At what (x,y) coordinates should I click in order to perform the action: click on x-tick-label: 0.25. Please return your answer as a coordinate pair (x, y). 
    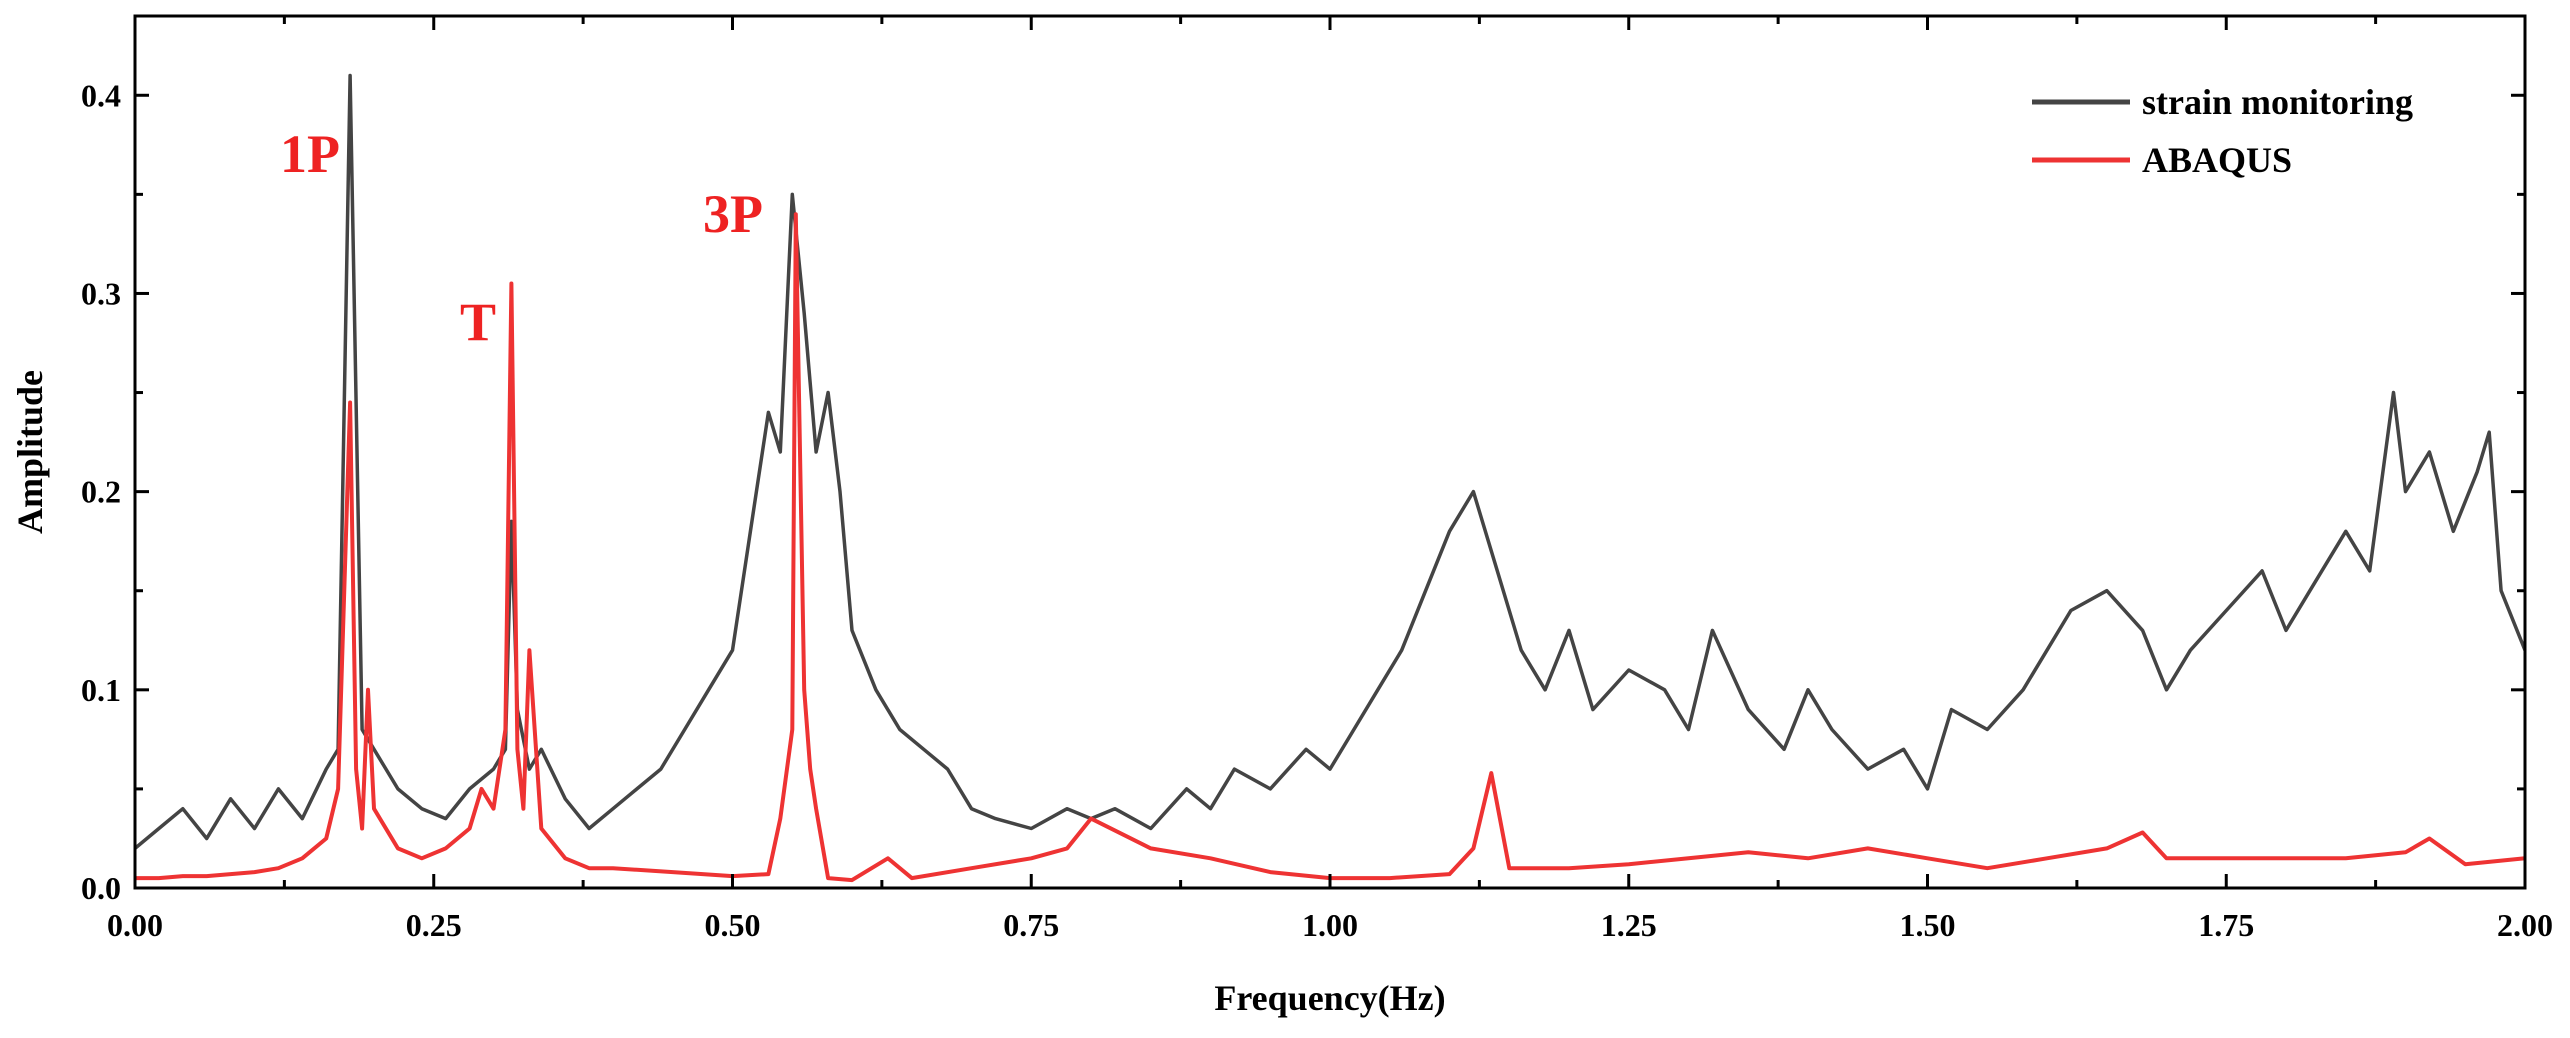
    Looking at the image, I should click on (434, 925).